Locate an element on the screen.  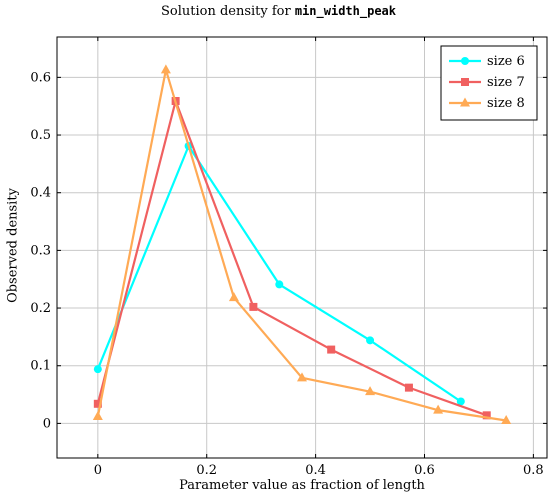
x-tick-label: 0 is located at coordinates (98, 470).